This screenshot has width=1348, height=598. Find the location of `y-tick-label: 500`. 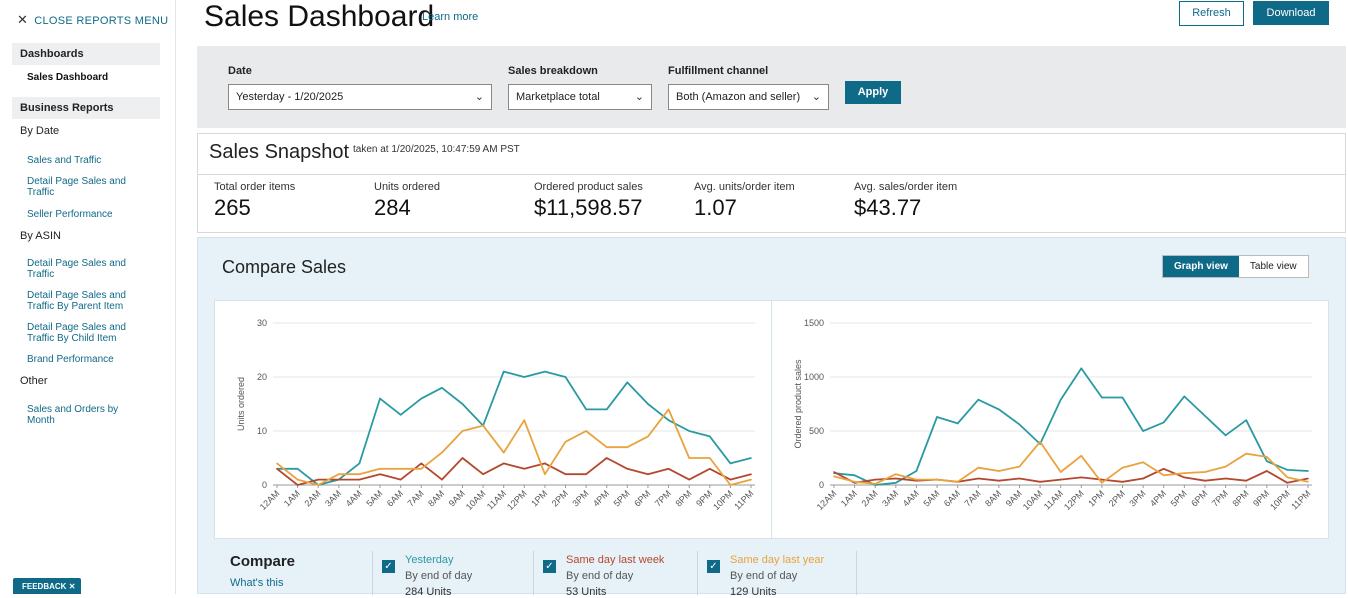

y-tick-label: 500 is located at coordinates (816, 431).